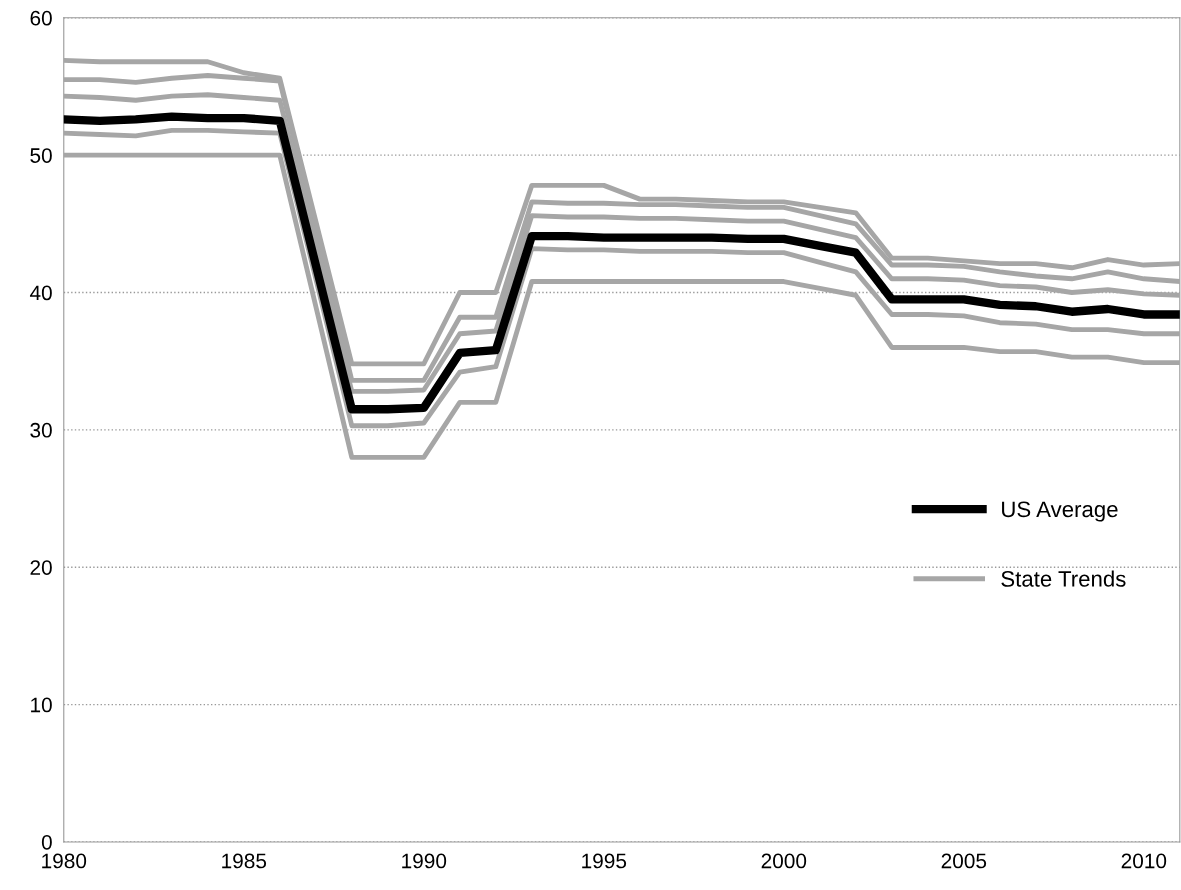 The width and height of the screenshot is (1181, 890). I want to click on x-tick-label: 1990, so click(424, 861).